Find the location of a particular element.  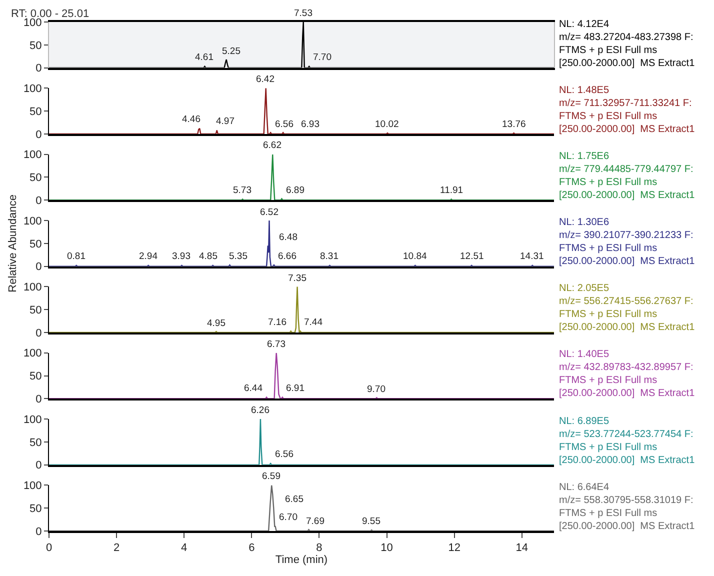

x-tick-label: 10 is located at coordinates (386, 548).